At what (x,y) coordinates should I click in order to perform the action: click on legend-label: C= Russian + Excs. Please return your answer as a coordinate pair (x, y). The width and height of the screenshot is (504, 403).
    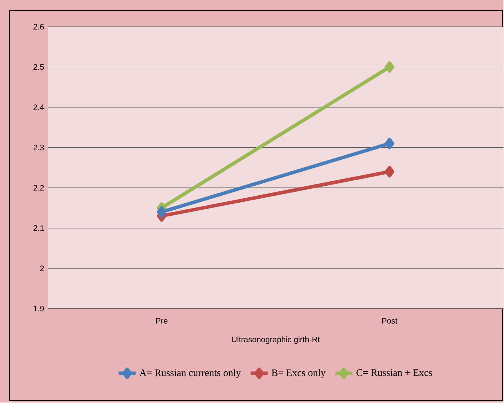
    Looking at the image, I should click on (394, 373).